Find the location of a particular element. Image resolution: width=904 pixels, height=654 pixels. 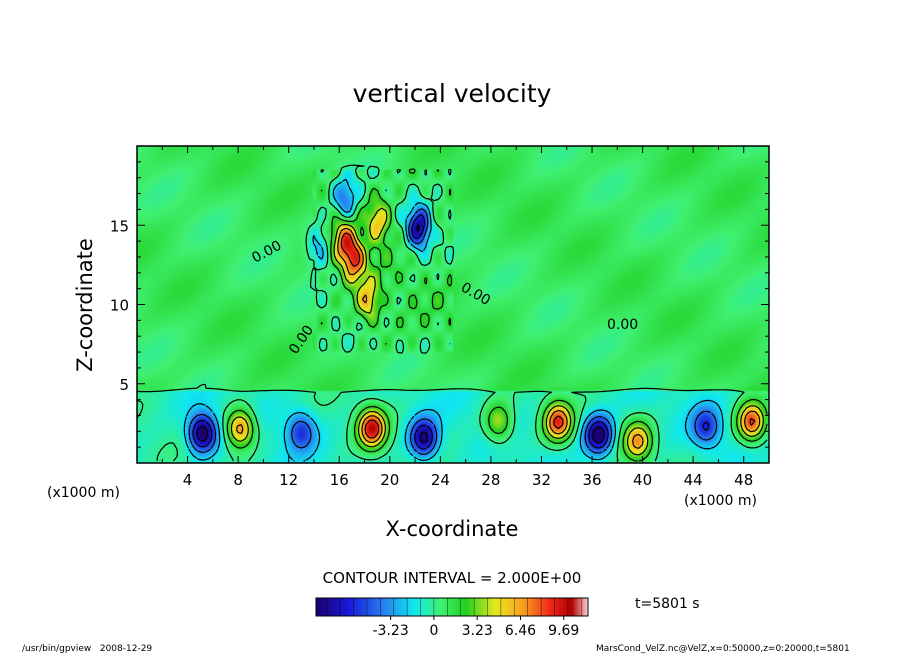

contour-level-line is located at coordinates (548, 335).